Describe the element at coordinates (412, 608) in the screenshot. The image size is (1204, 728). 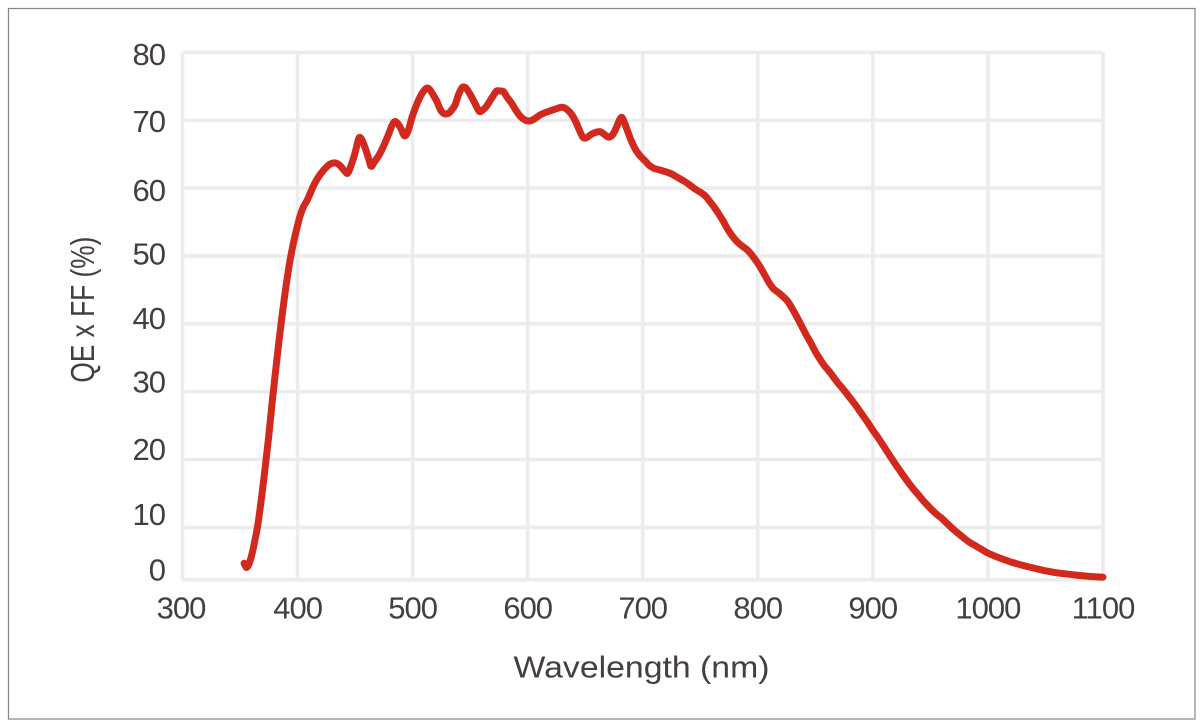
I see `svg-text: 500` at that location.